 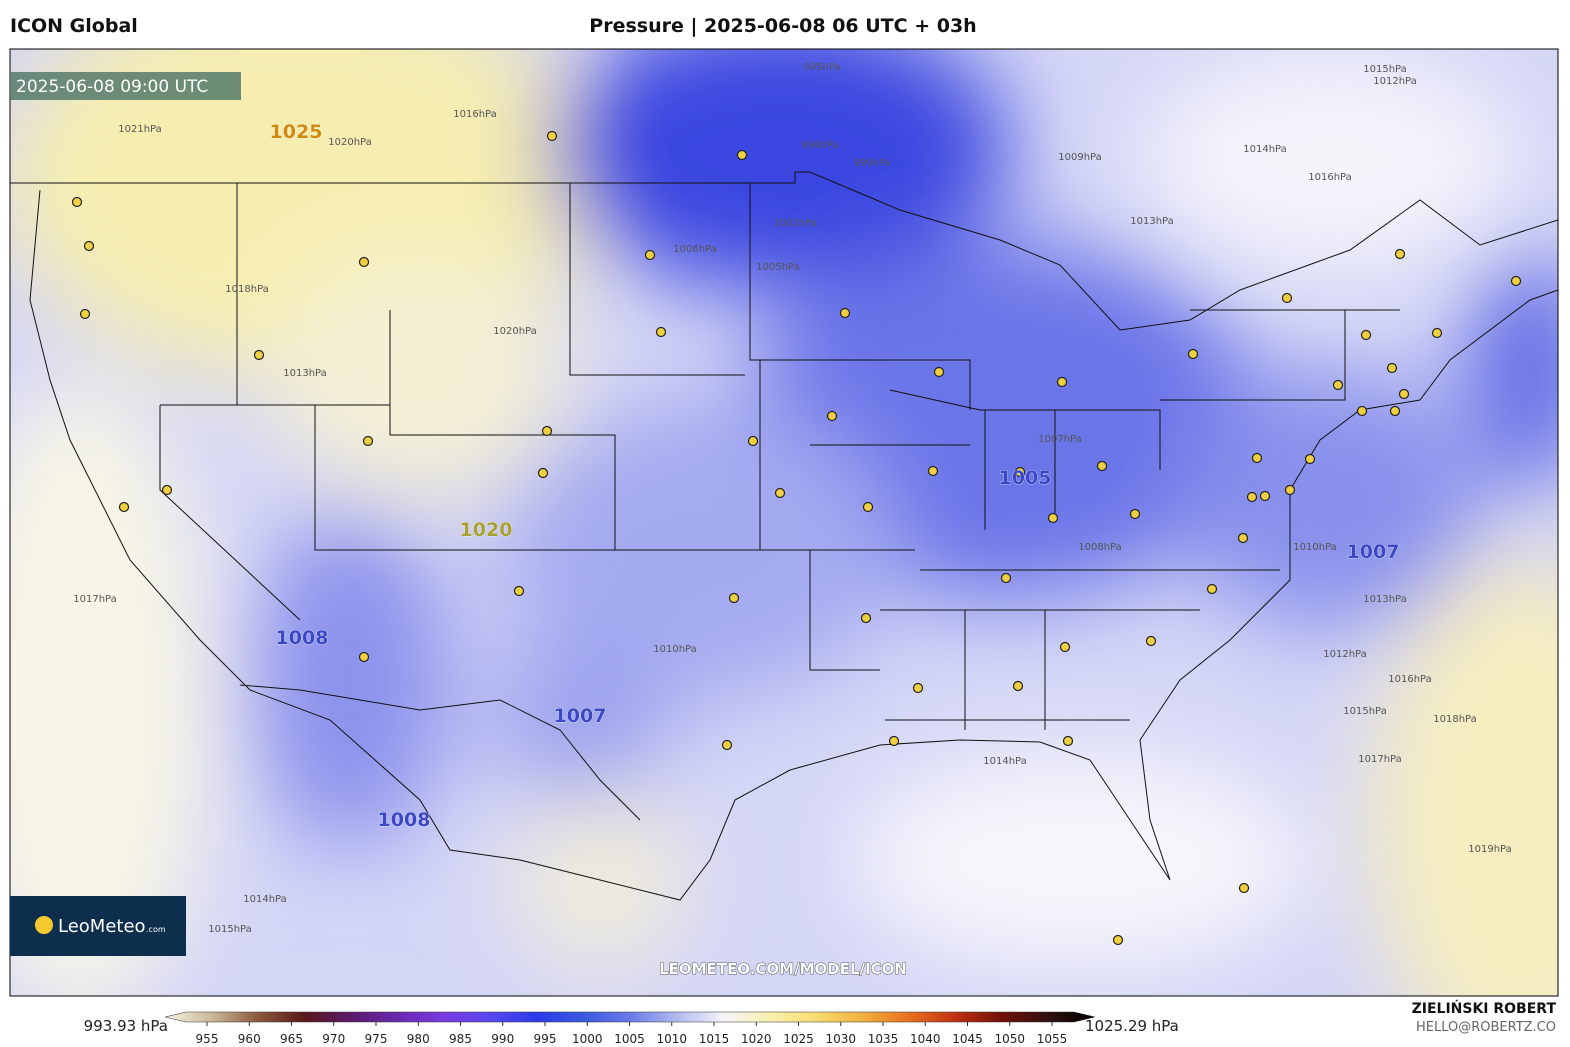 I want to click on map-title: Pressure | 2025-06-08 06 UTC + 03h, so click(x=782, y=26).